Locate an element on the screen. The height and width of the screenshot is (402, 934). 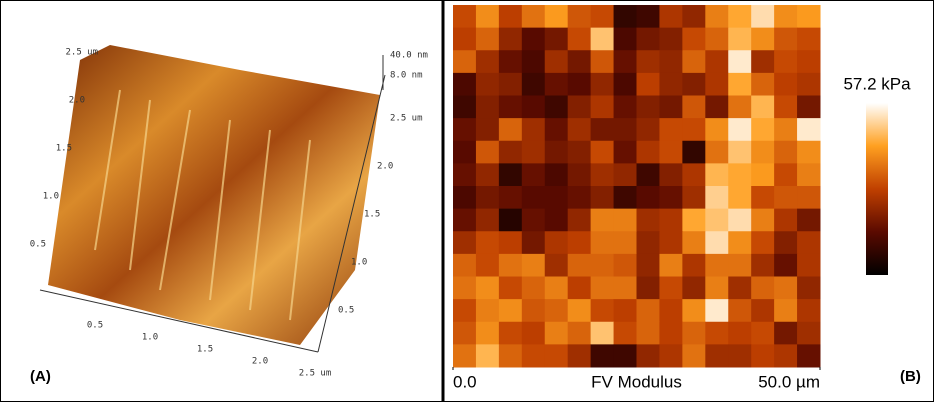
x-tick-label: 0.0 is located at coordinates (465, 381).